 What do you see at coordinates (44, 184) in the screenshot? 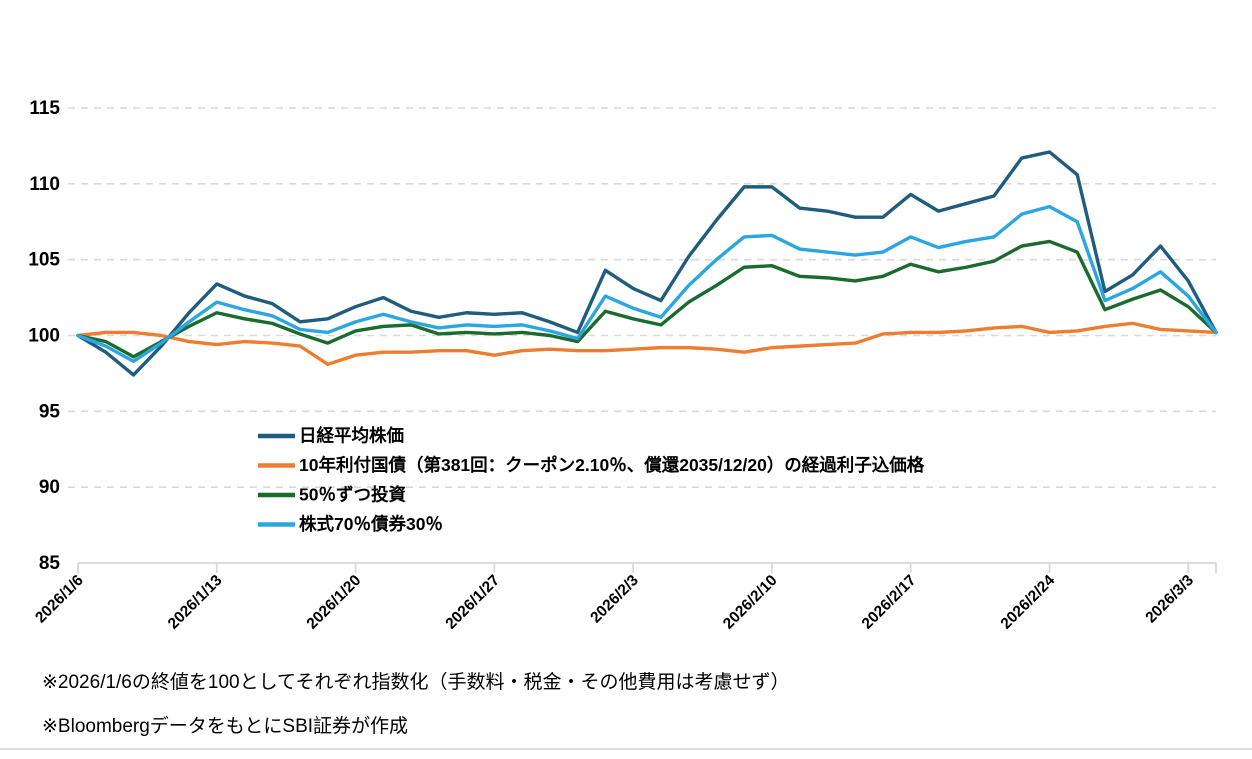
I see `y-axis-tick-label: 110` at bounding box center [44, 184].